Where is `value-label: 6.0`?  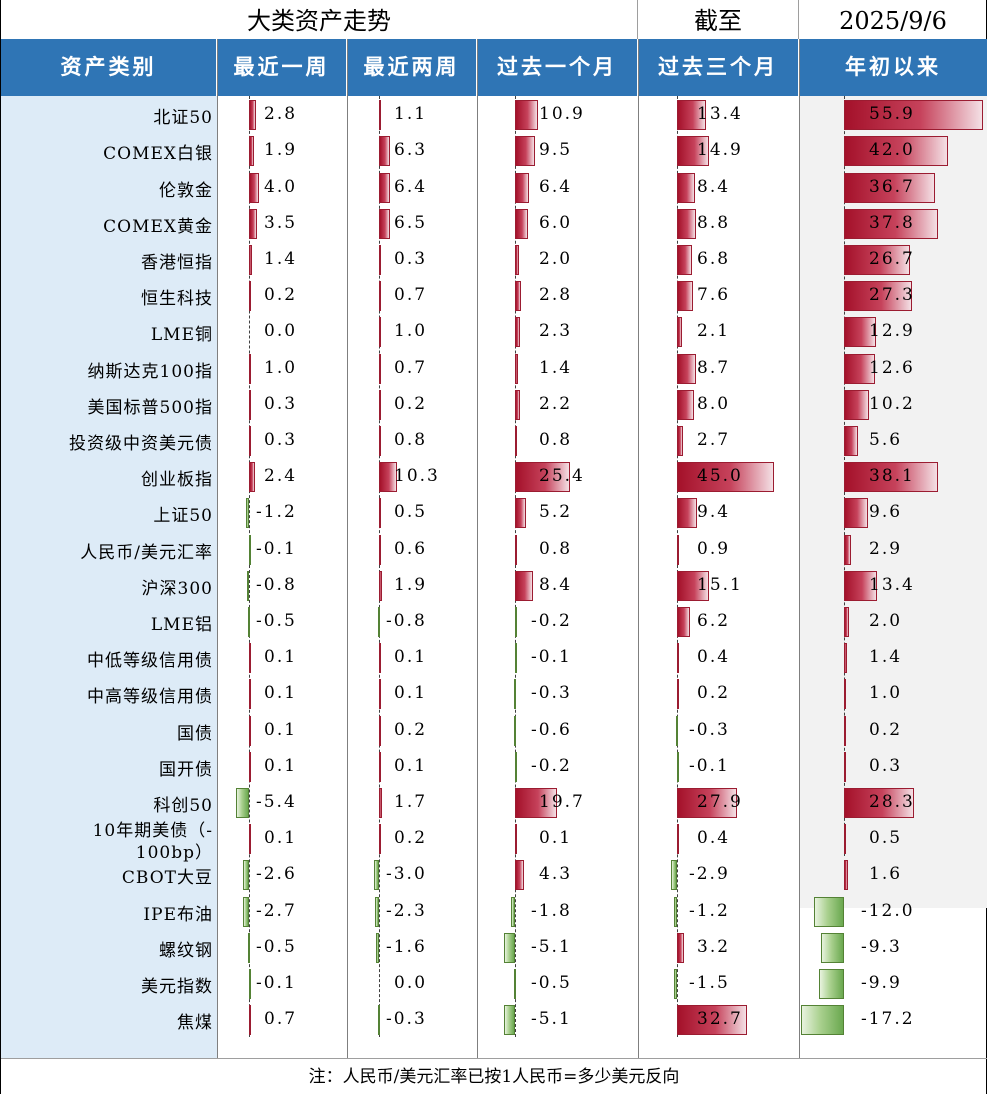 value-label: 6.0 is located at coordinates (556, 222).